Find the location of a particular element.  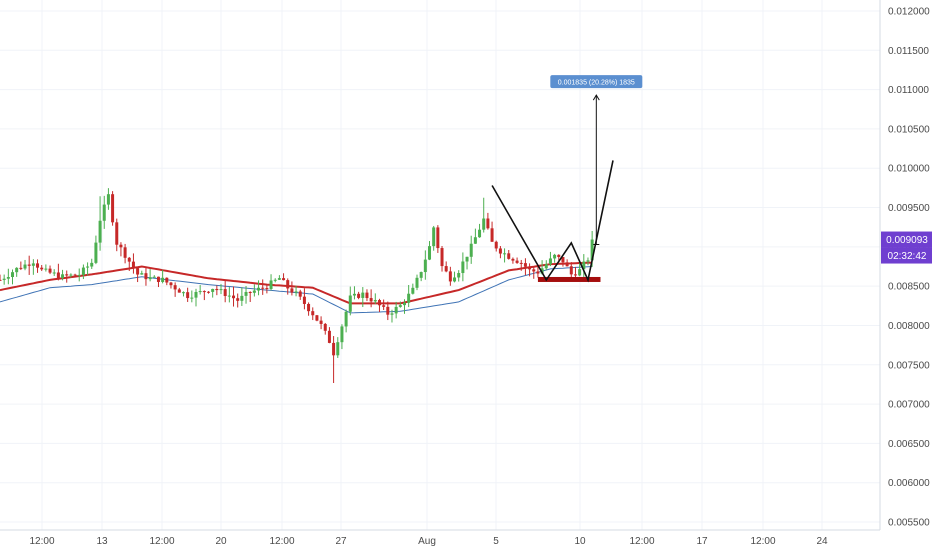

price-tick-label: 0.006500 is located at coordinates (909, 444).